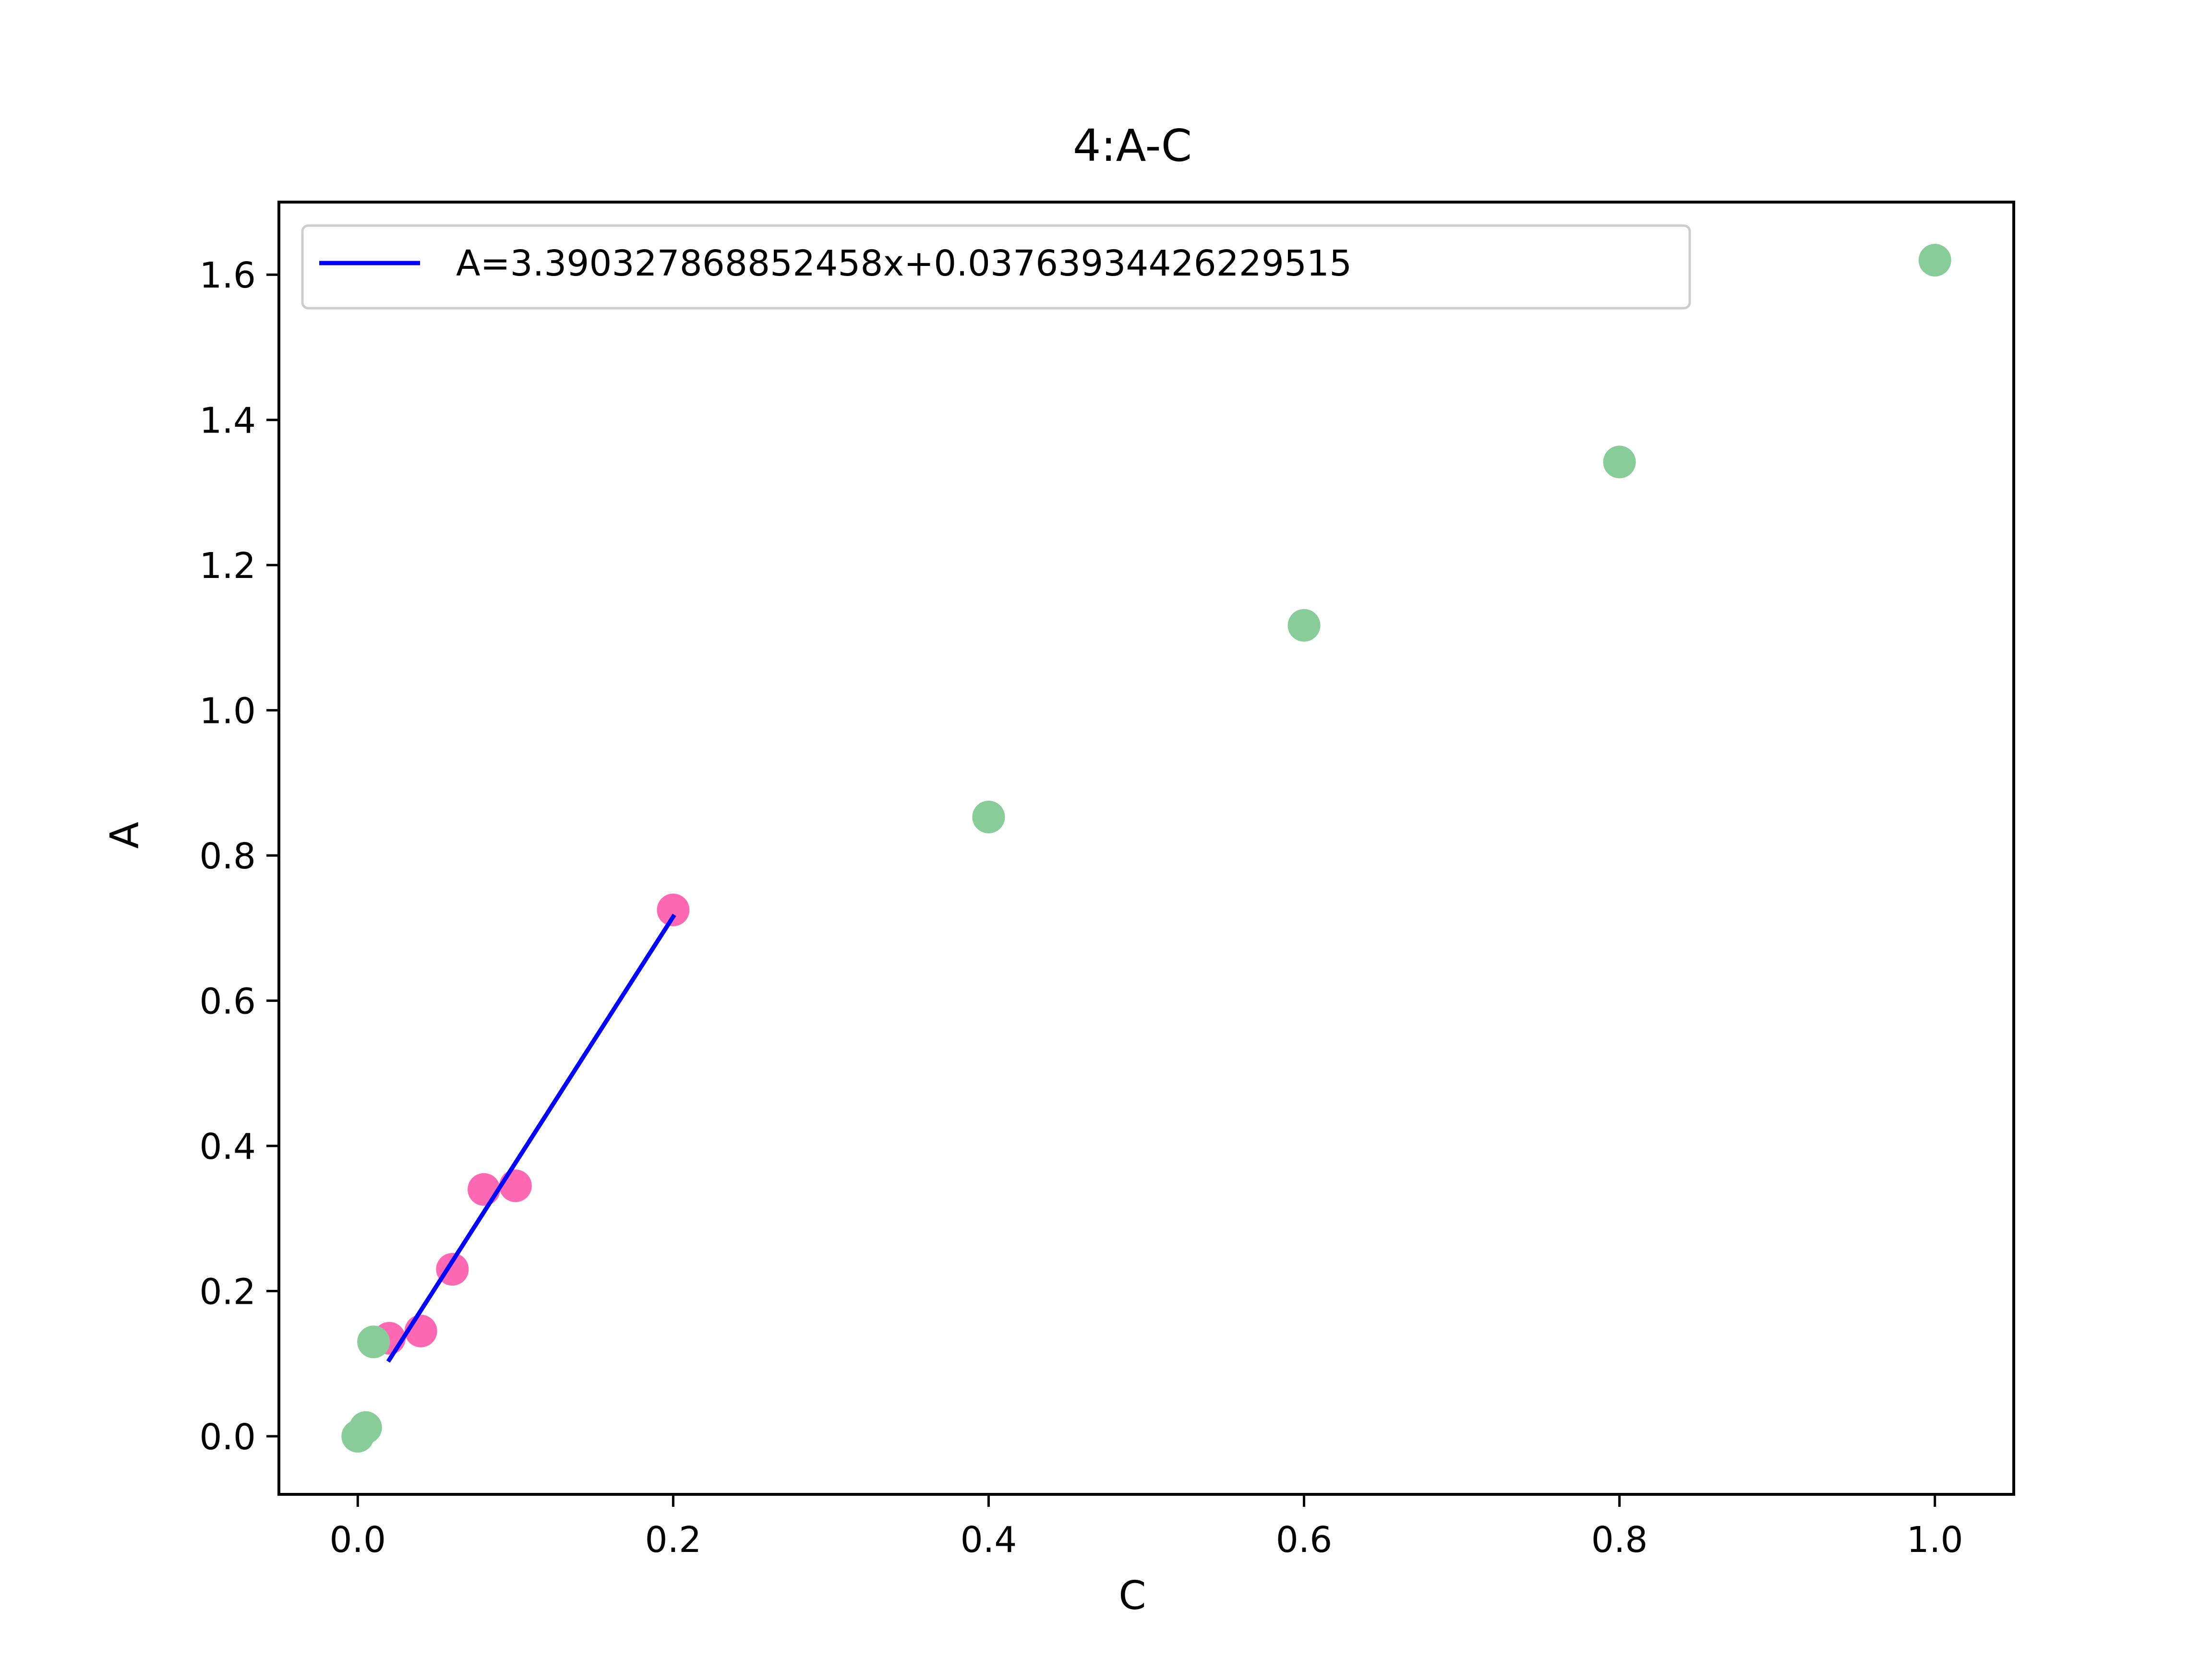 This screenshot has height=1659, width=2212. Describe the element at coordinates (1935, 1540) in the screenshot. I see `x-tick-label: 1.0` at that location.